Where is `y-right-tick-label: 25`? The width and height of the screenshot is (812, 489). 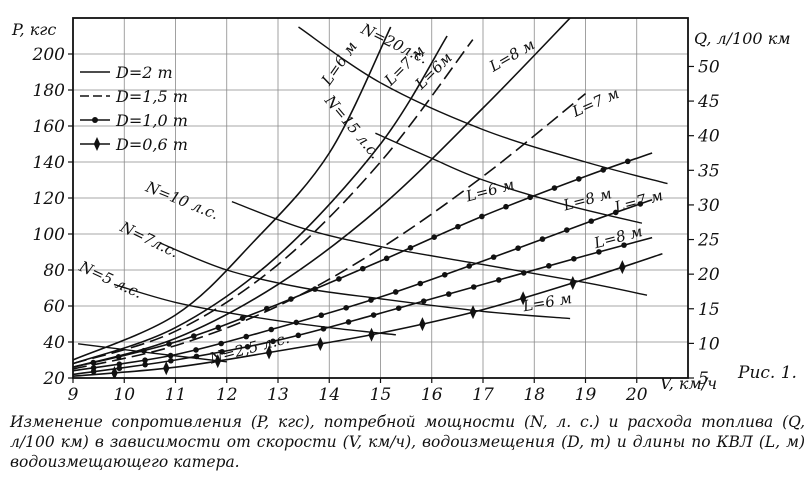
y-right-tick-label: 25 is located at coordinates (708, 241).